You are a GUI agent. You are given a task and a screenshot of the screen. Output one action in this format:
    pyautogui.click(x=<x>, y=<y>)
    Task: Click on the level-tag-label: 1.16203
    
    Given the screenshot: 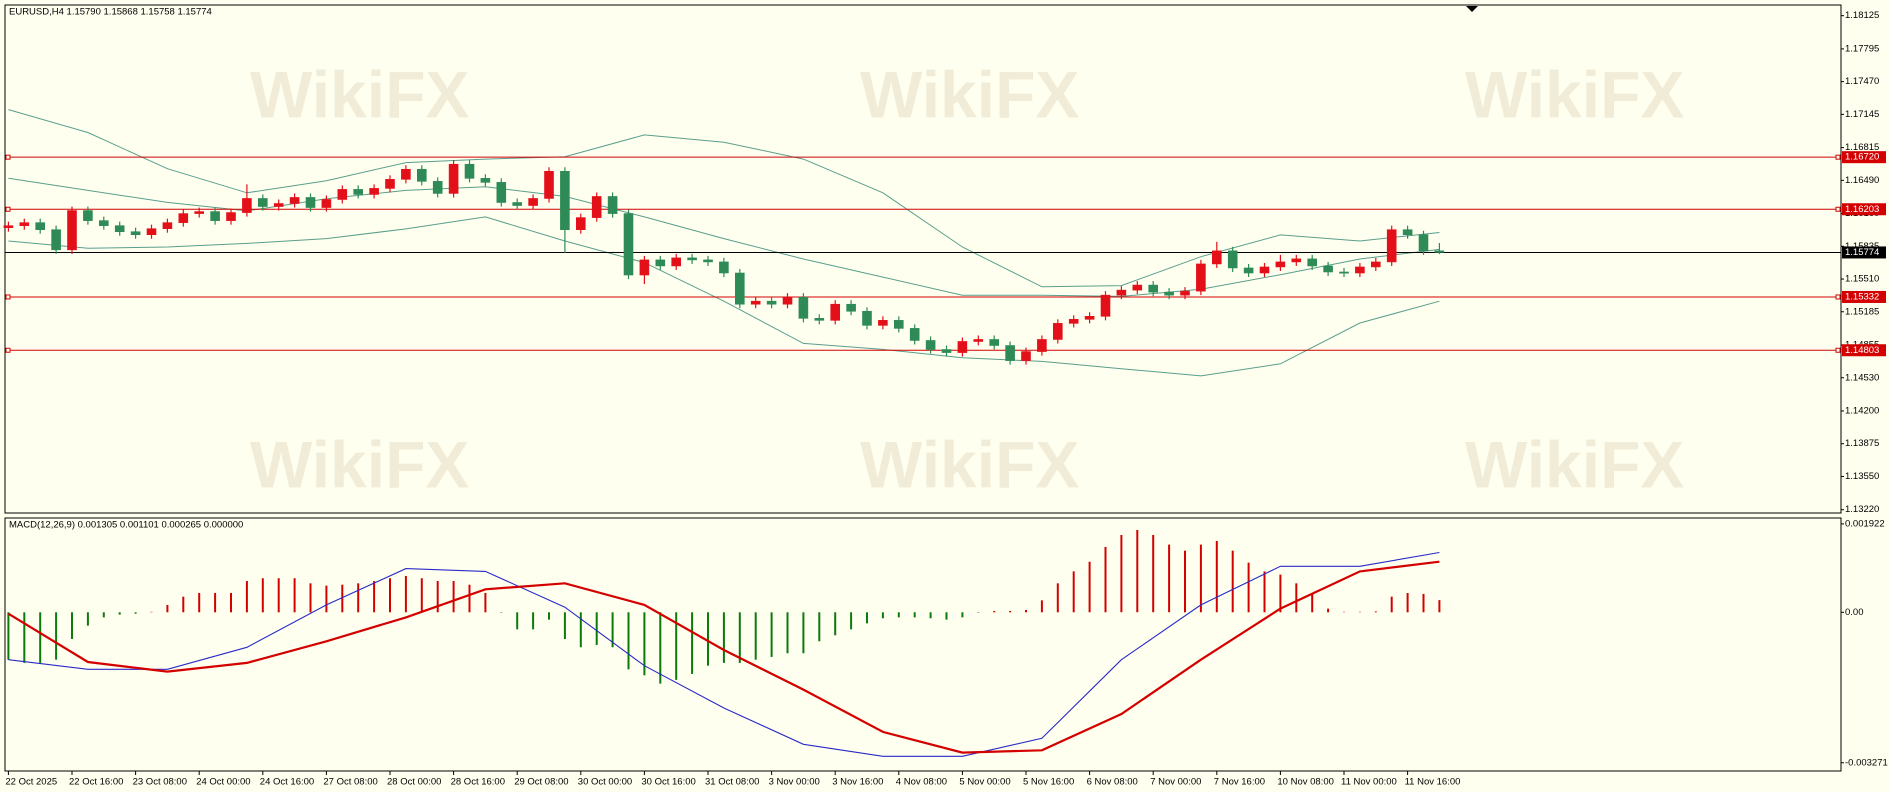 What is the action you would take?
    pyautogui.click(x=1862, y=209)
    